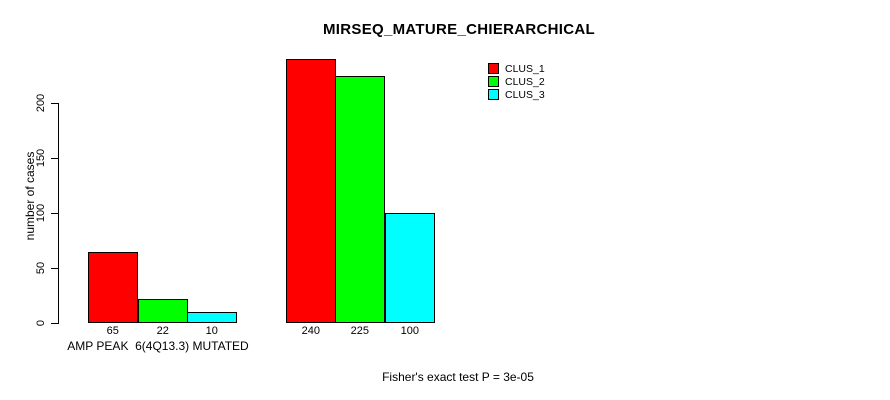  I want to click on legend-item-clus_1: CLUS_1, so click(516, 68).